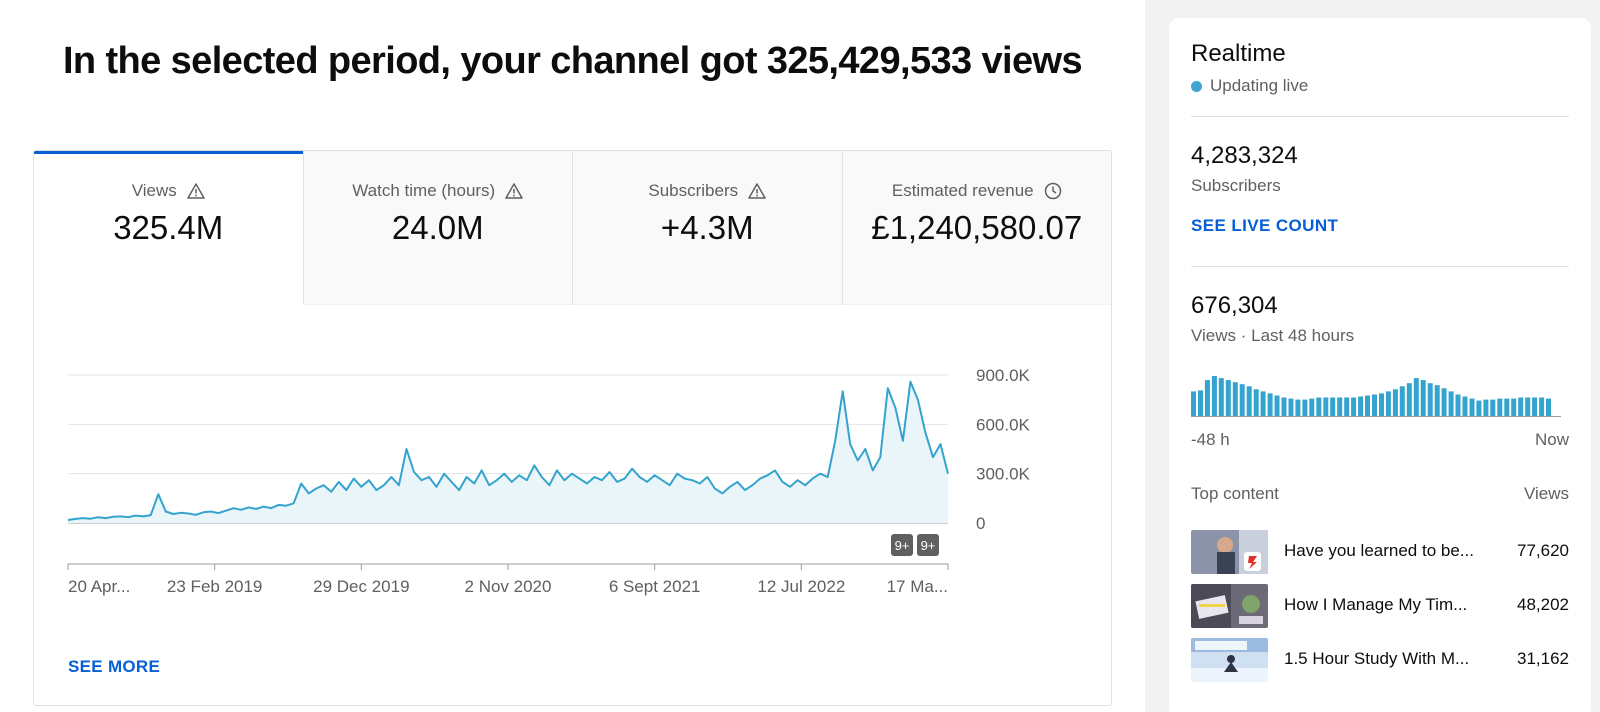 The width and height of the screenshot is (1600, 712). I want to click on y-tick-label: 0, so click(980, 523).